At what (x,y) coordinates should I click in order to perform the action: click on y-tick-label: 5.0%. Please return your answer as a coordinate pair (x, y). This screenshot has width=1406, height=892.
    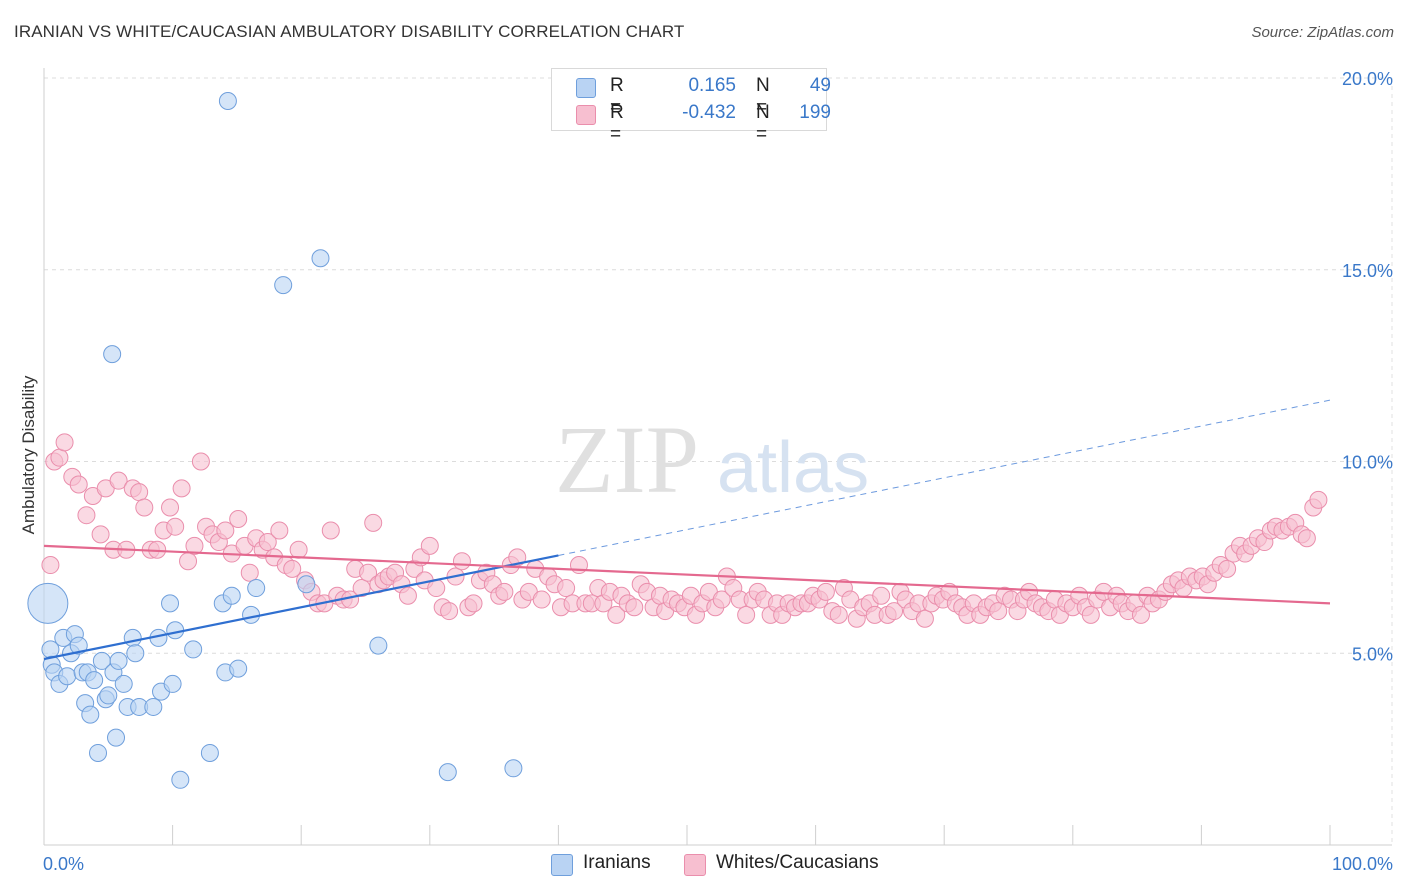
    Looking at the image, I should click on (1372, 654).